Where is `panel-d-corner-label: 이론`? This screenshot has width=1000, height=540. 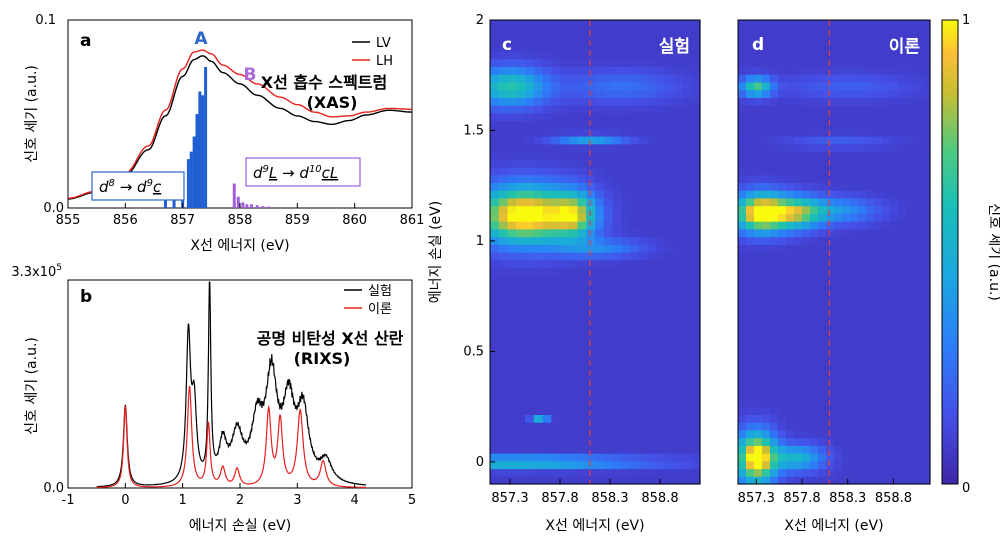 panel-d-corner-label: 이론 is located at coordinates (905, 47).